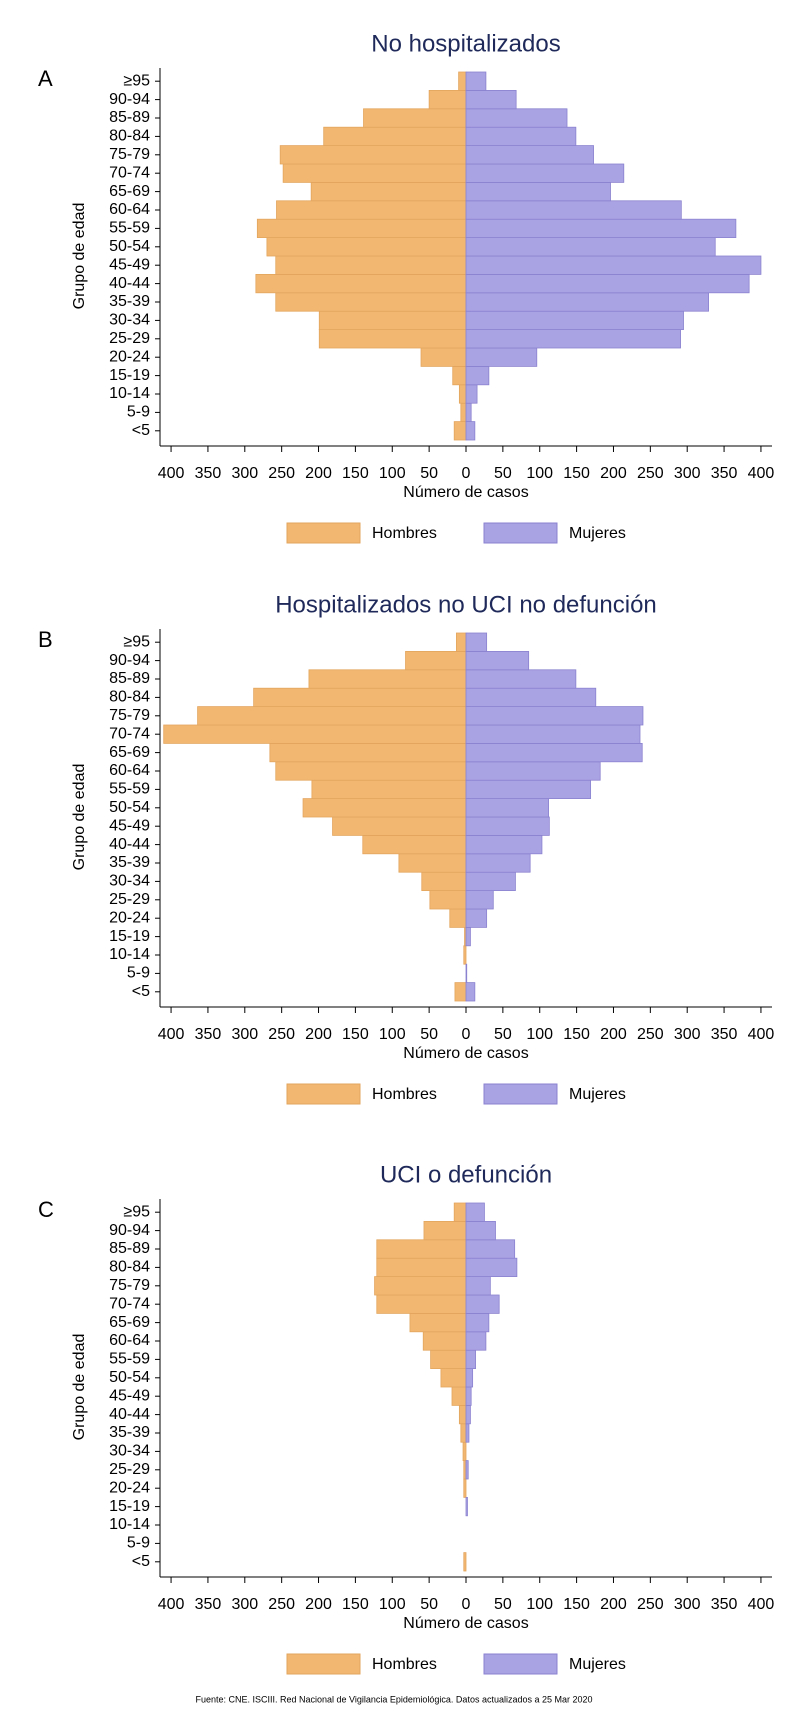  I want to click on y-tick-label: 50-54, so click(129, 807).